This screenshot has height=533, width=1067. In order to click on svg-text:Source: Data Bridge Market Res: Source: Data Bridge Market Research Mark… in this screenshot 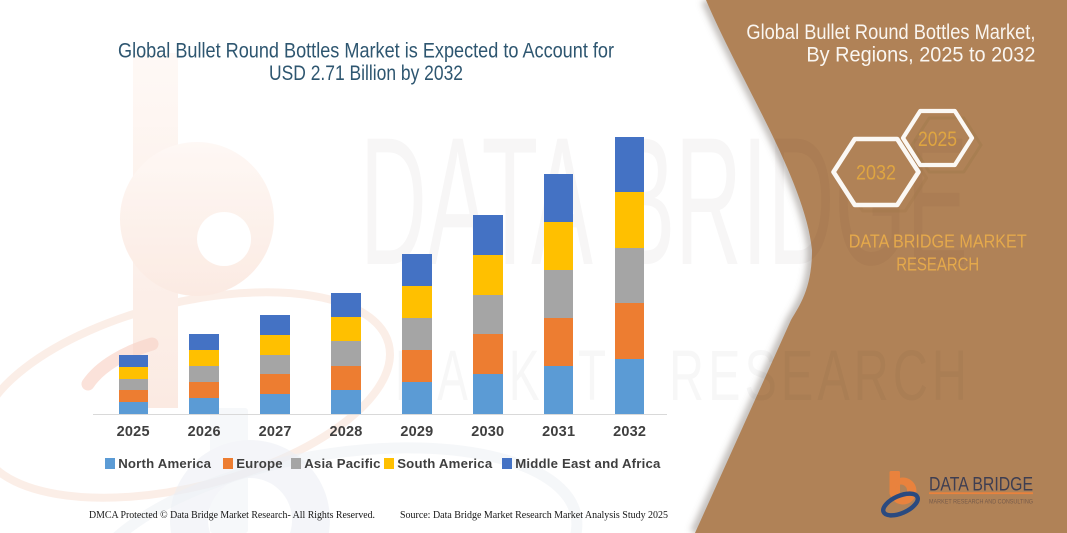, I will do `click(534, 515)`.